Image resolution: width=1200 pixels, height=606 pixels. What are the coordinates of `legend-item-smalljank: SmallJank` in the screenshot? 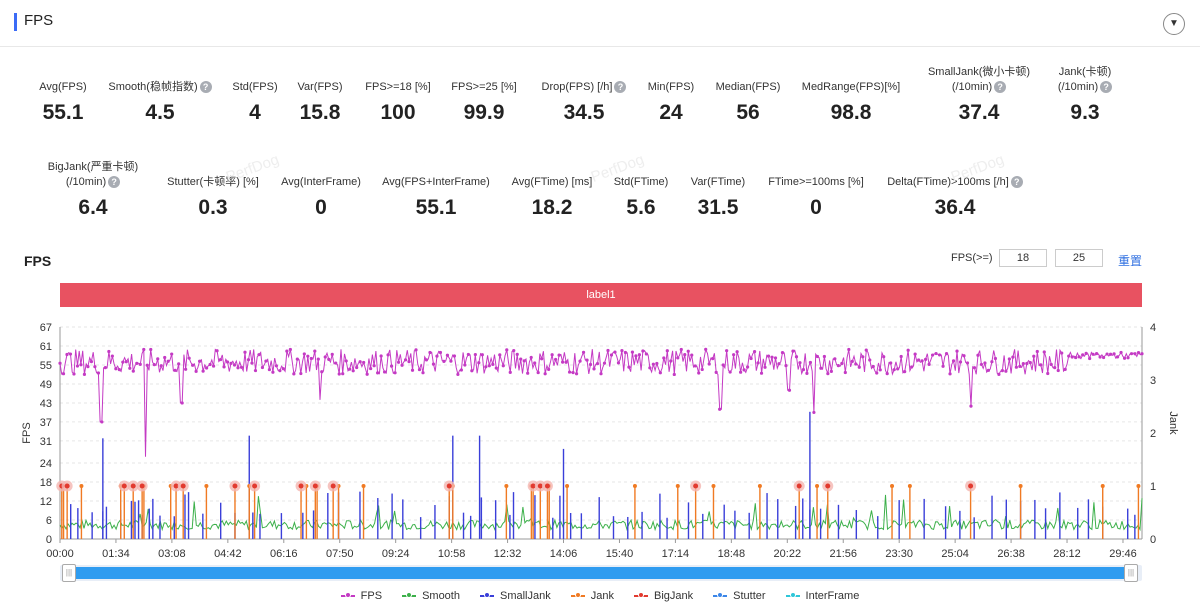 It's located at (515, 596).